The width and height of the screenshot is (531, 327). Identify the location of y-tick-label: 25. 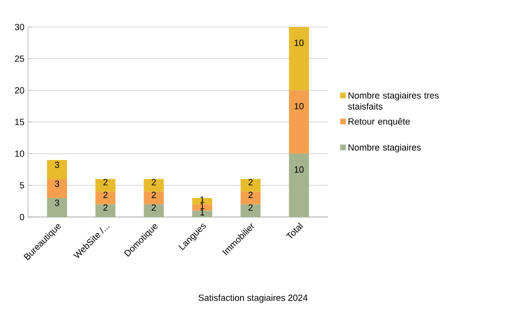
(19, 58).